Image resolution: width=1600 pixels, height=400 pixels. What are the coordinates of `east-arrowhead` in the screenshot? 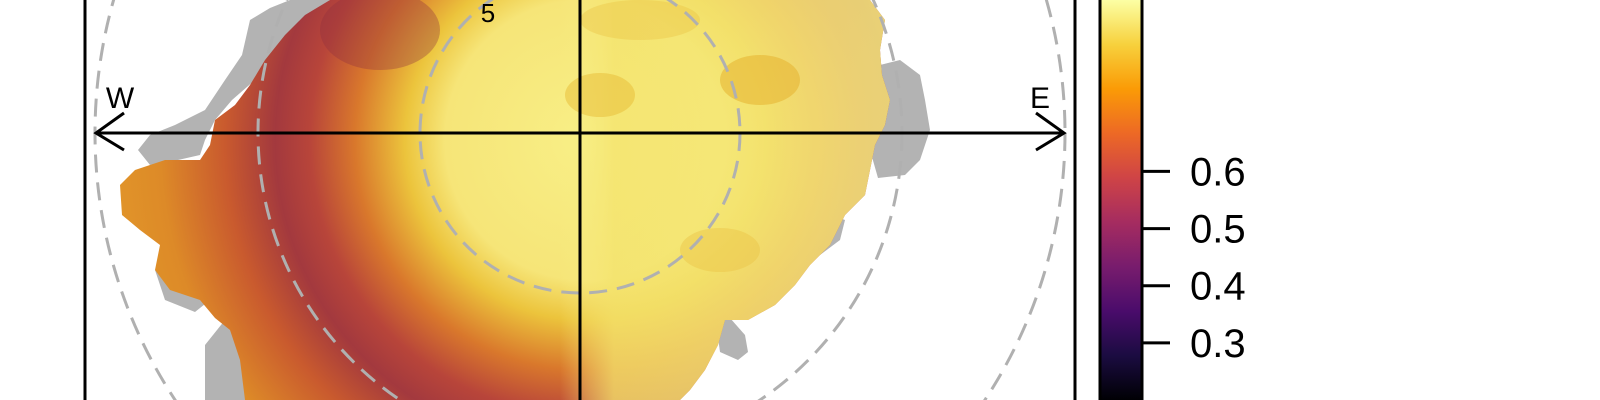 It's located at (1051, 131).